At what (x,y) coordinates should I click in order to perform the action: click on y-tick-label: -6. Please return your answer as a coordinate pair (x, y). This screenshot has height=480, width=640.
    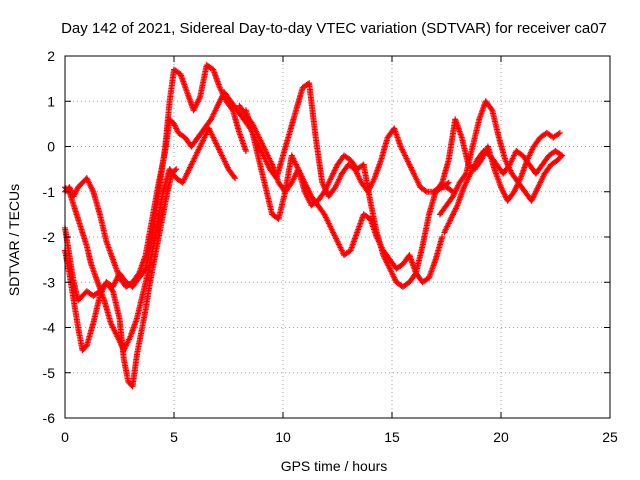
    Looking at the image, I should click on (49, 418).